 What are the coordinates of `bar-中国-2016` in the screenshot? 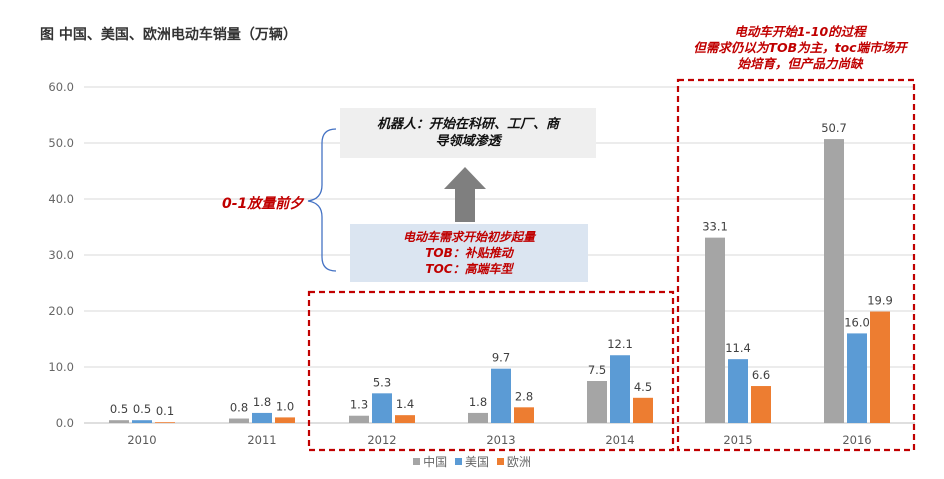 It's located at (834, 281).